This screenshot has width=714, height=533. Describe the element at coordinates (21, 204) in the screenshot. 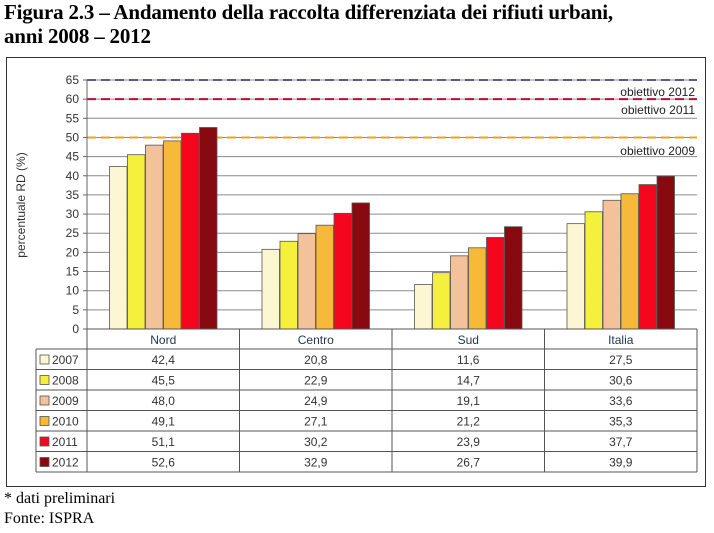

I see `y-axis-label: percentuale RD (%)` at that location.